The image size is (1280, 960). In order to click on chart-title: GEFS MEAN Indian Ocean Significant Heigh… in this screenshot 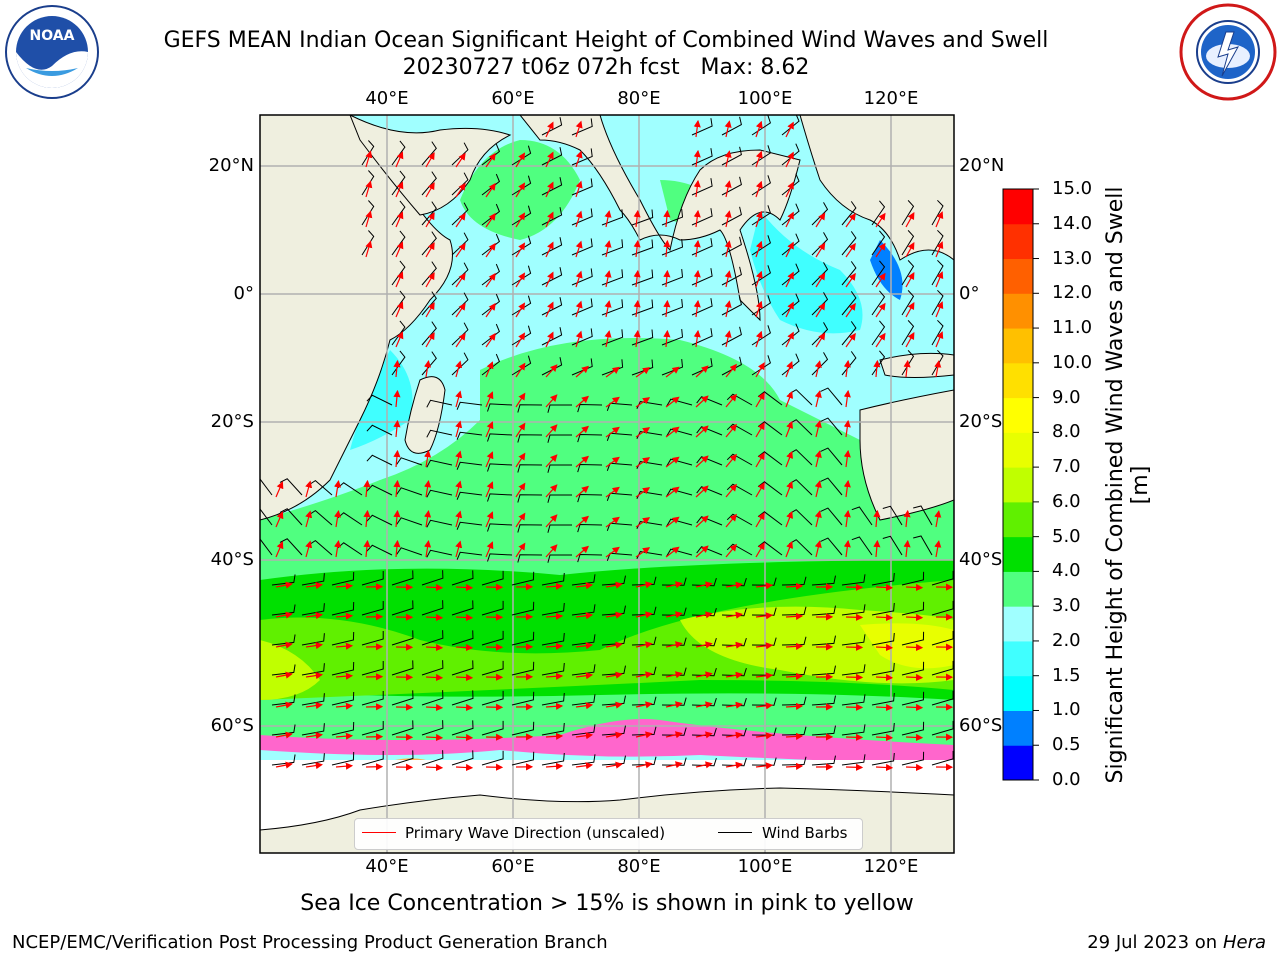, I will do `click(606, 40)`.